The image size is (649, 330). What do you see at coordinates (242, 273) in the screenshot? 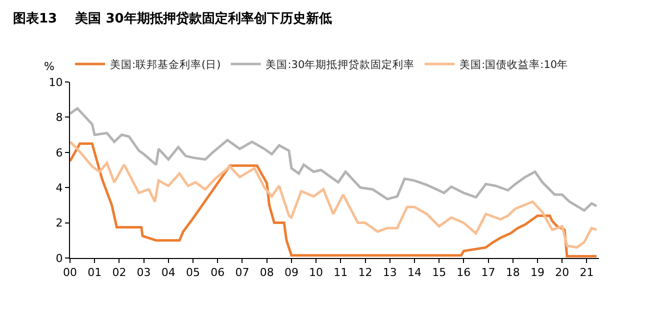
I see `x-tick-label: 07` at bounding box center [242, 273].